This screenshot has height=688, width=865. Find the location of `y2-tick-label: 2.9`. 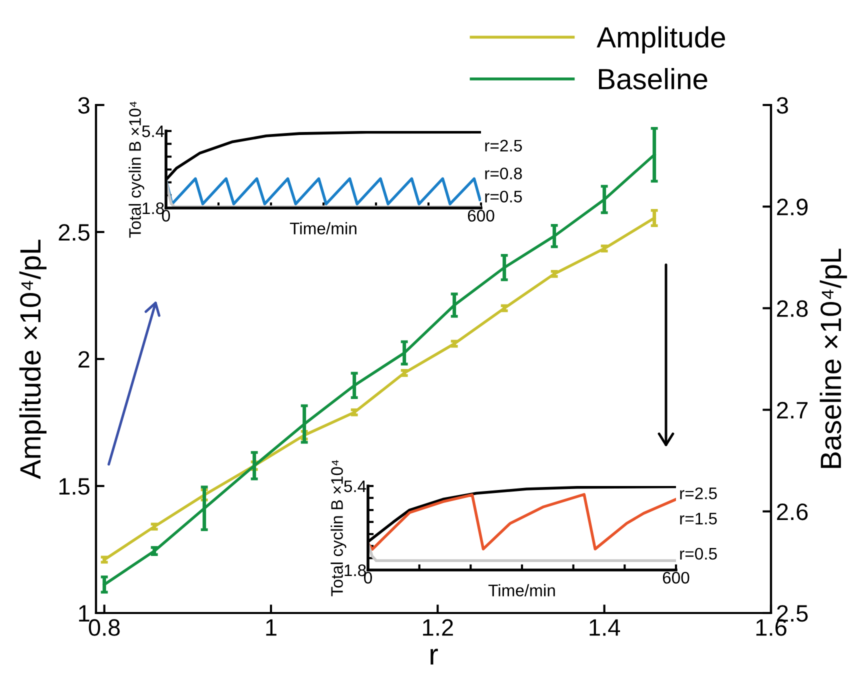

y2-tick-label: 2.9 is located at coordinates (792, 207).